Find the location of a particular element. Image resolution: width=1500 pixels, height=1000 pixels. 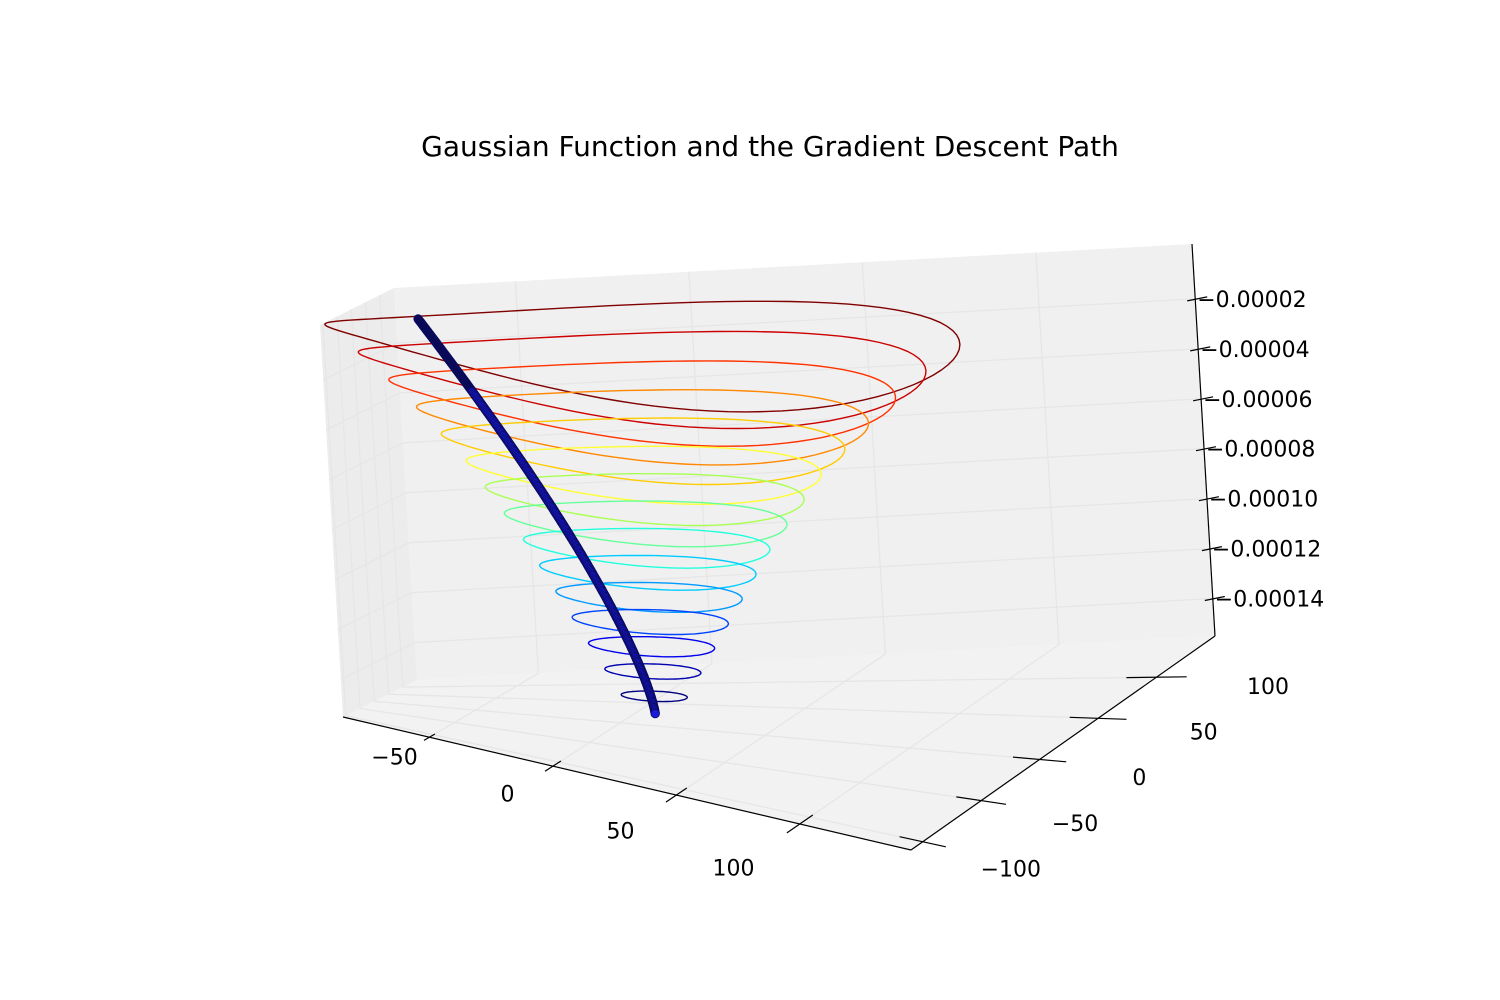

x-axis-line is located at coordinates (627, 783).